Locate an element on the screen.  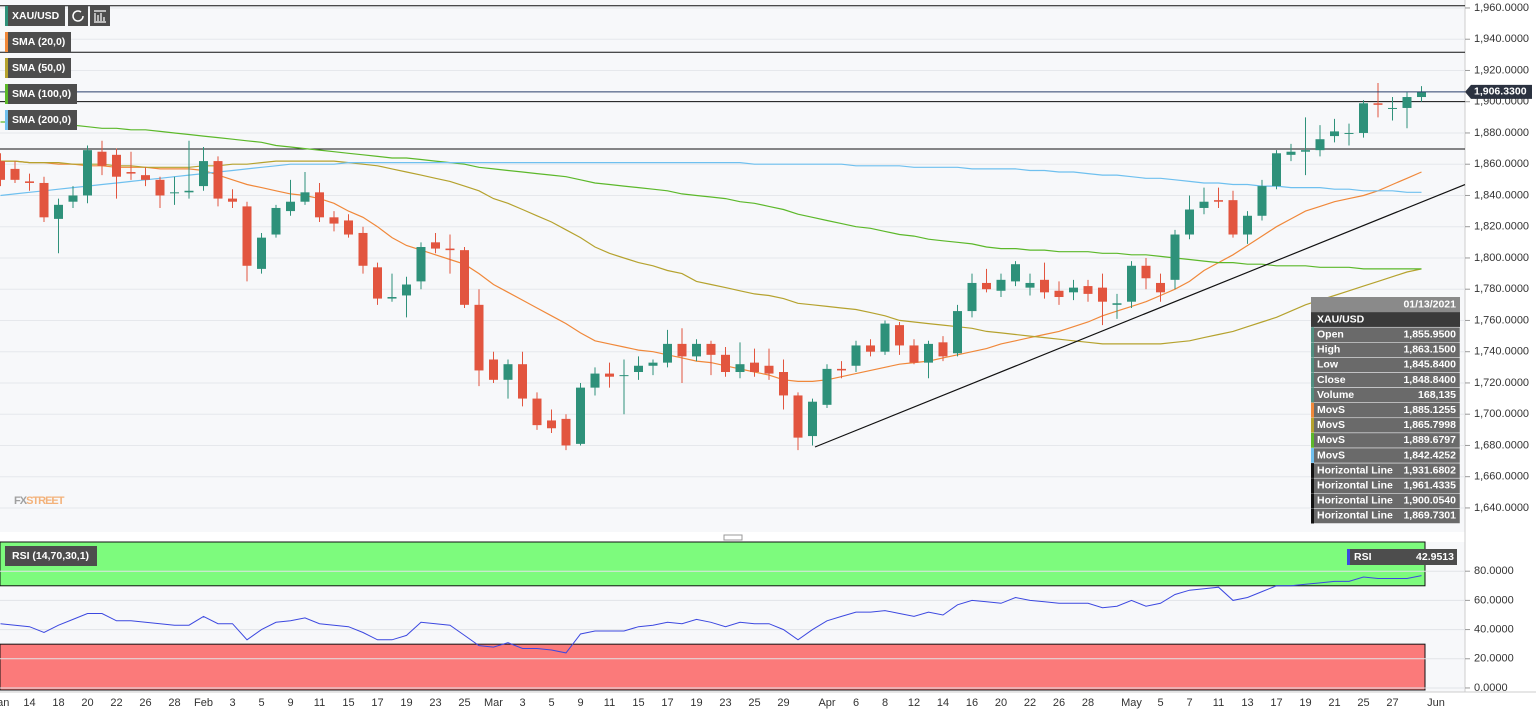
data-window-value: 1,885.1255 is located at coordinates (1429, 410).